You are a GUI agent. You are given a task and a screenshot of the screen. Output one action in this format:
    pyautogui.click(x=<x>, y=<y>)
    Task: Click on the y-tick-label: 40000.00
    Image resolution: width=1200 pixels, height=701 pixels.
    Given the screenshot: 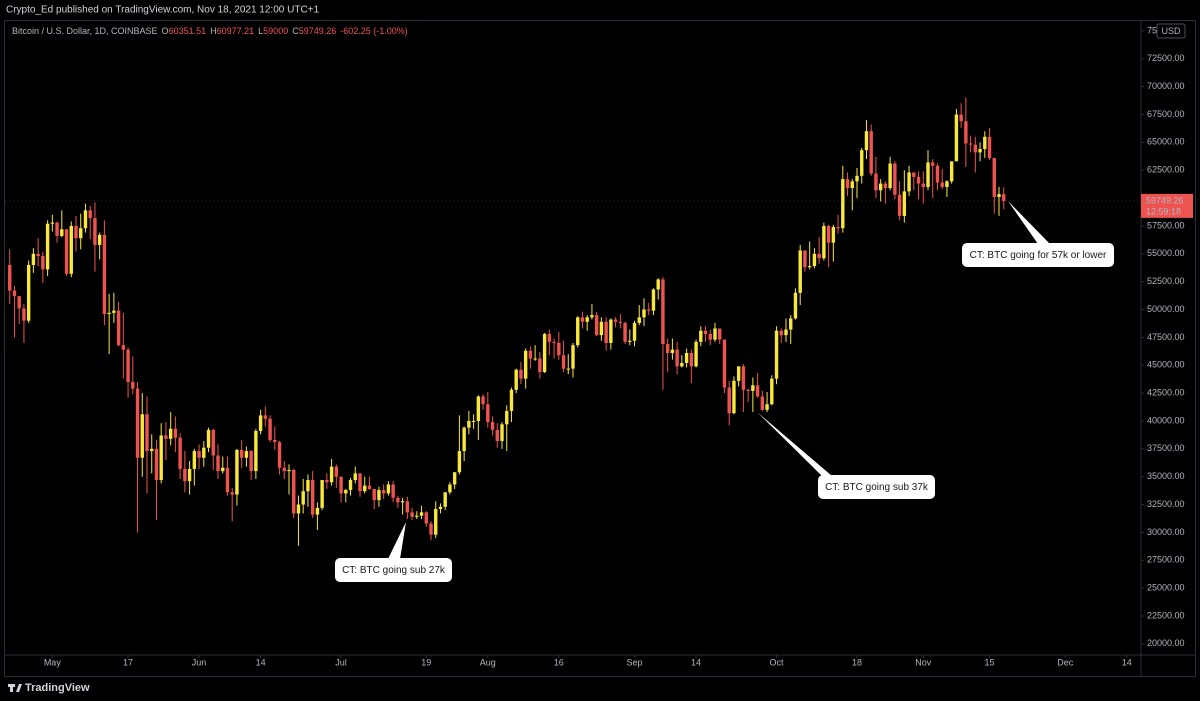 What is the action you would take?
    pyautogui.click(x=1166, y=420)
    